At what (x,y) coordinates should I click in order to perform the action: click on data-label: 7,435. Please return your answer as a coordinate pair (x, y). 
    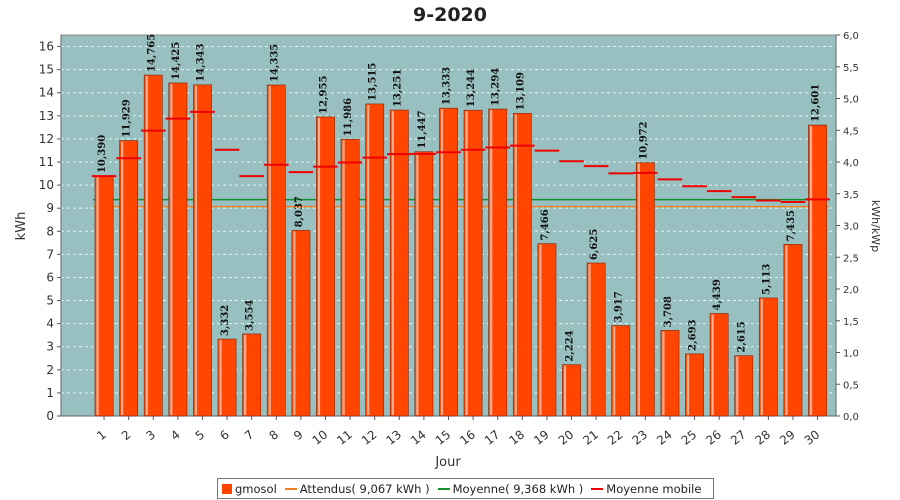
    Looking at the image, I should click on (791, 225).